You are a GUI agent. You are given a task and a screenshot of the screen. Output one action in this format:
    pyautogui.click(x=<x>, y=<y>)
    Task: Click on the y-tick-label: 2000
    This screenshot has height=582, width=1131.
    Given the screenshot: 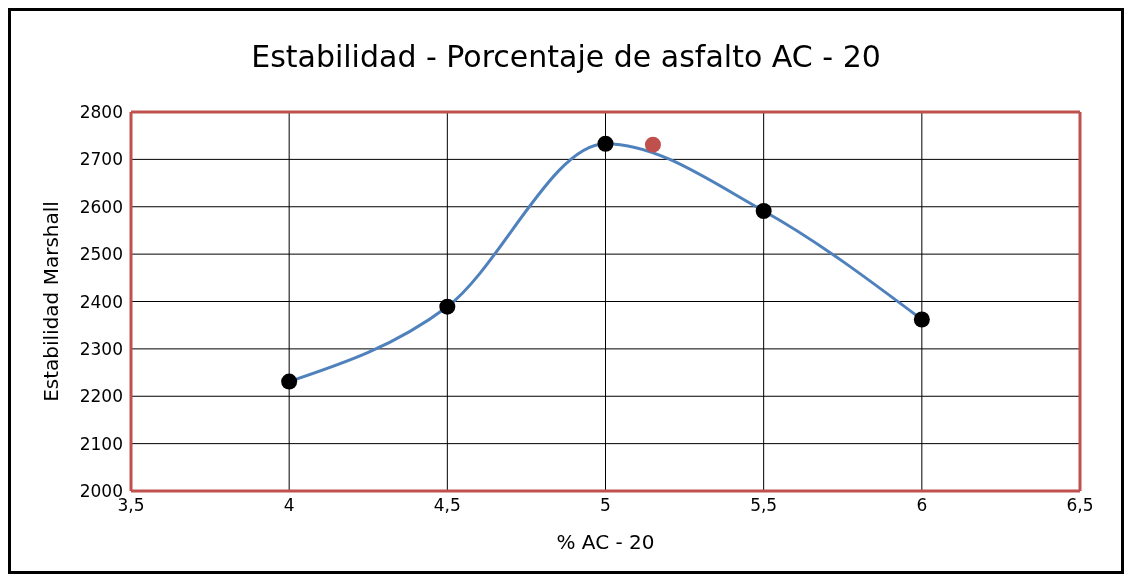 What is the action you would take?
    pyautogui.click(x=101, y=491)
    